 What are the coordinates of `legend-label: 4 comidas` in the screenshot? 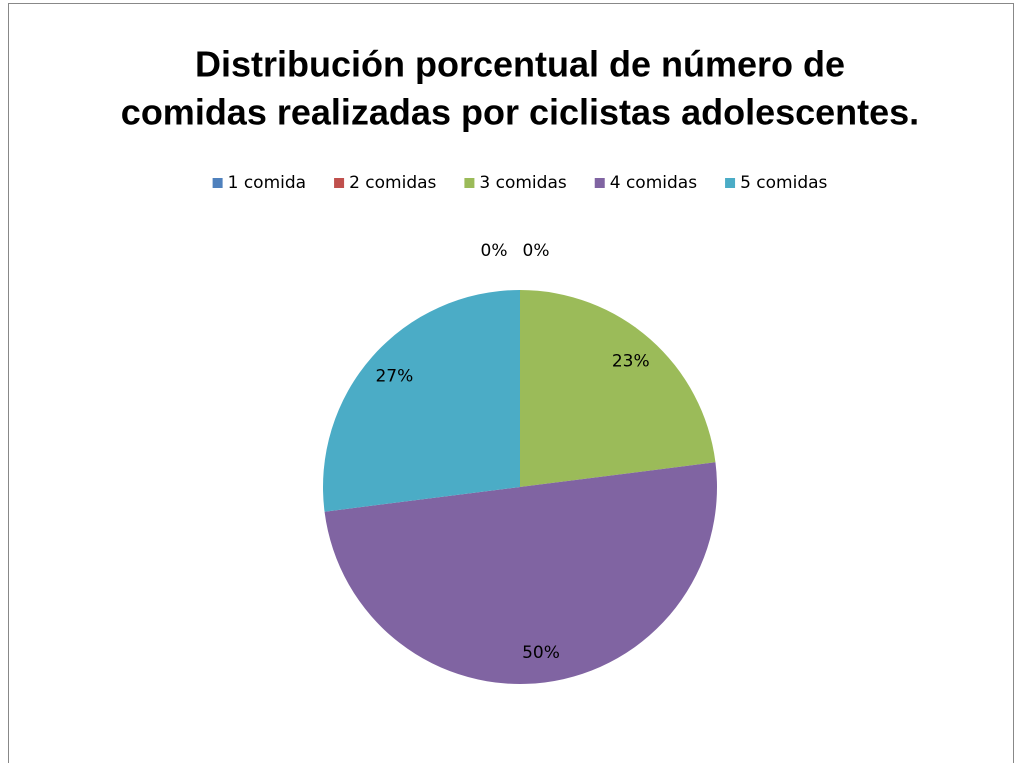 It's located at (653, 183).